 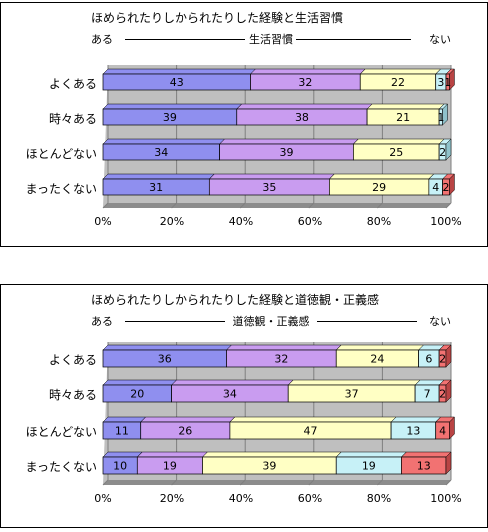 What do you see at coordinates (403, 117) in the screenshot?
I see `data-label: 21` at bounding box center [403, 117].